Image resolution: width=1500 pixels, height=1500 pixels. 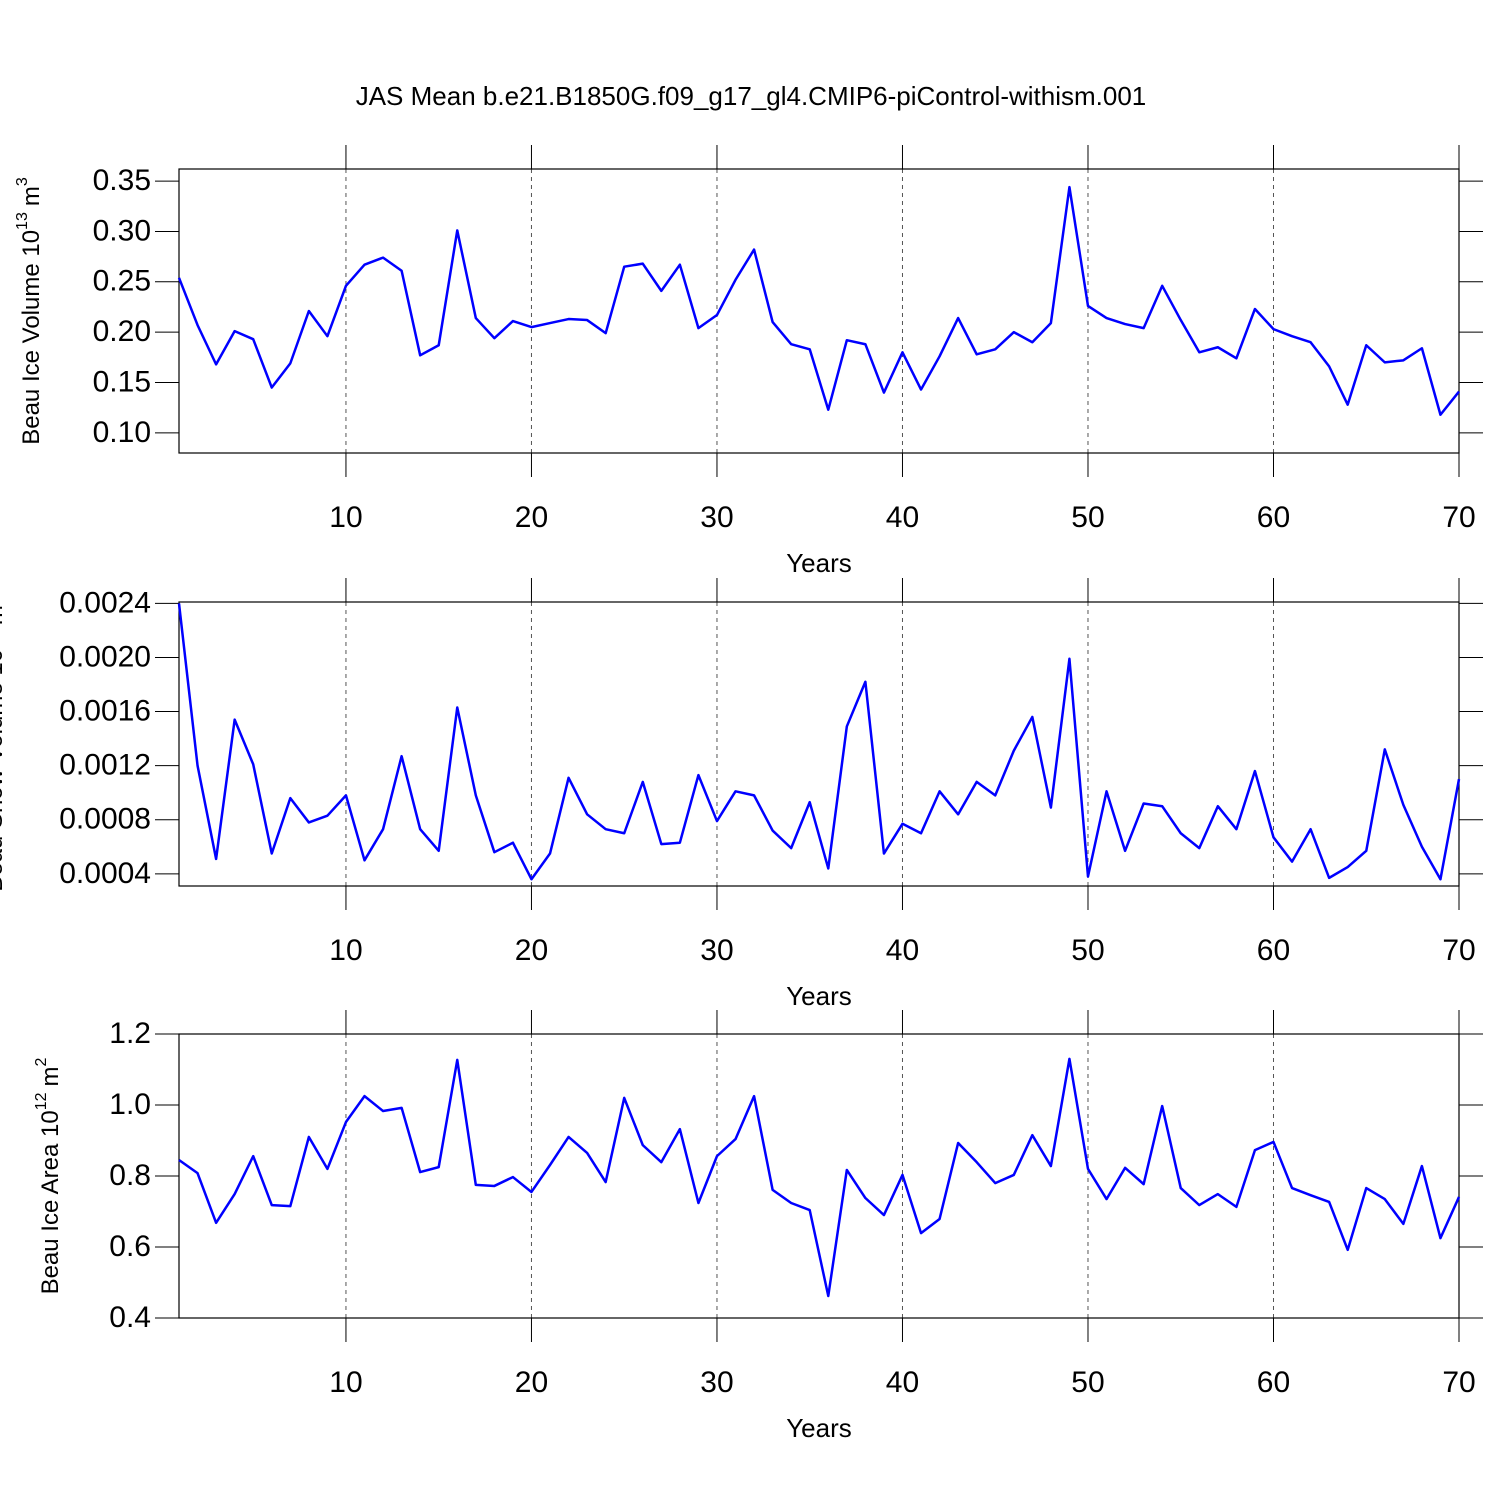 I want to click on y-tick-label: 1.2, so click(x=130, y=1033).